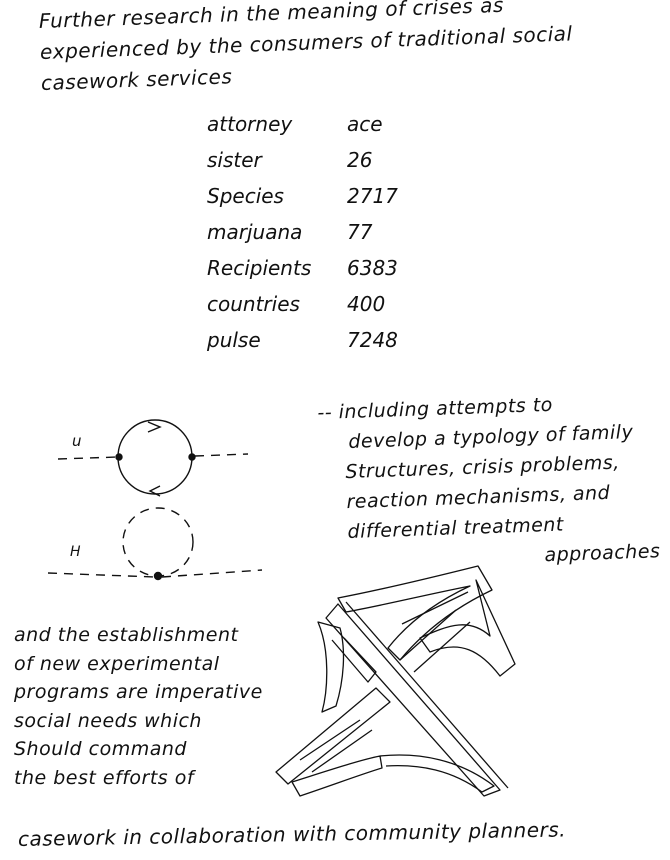 Image resolution: width=670 pixels, height=860 pixels. I want to click on interlocking-arrows-drawing, so click(395, 681).